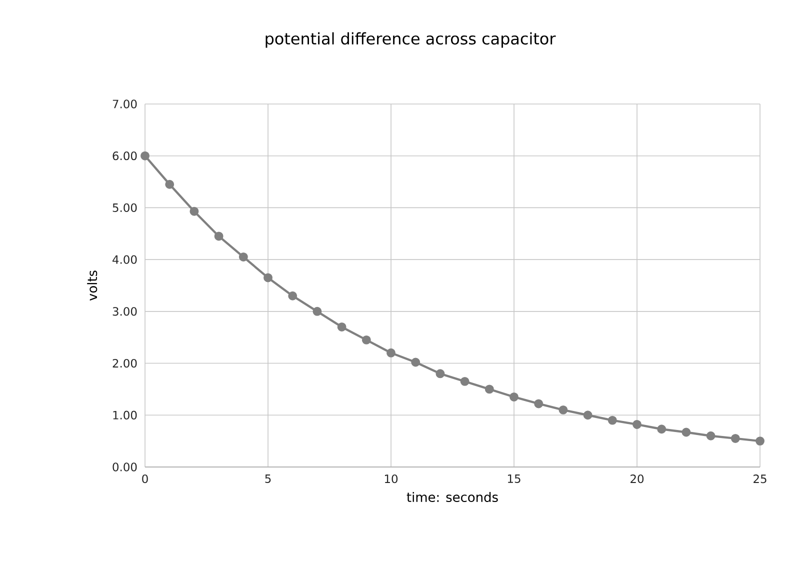 Image resolution: width=790 pixels, height=580 pixels. Describe the element at coordinates (637, 479) in the screenshot. I see `x-tick-label: 20` at that location.